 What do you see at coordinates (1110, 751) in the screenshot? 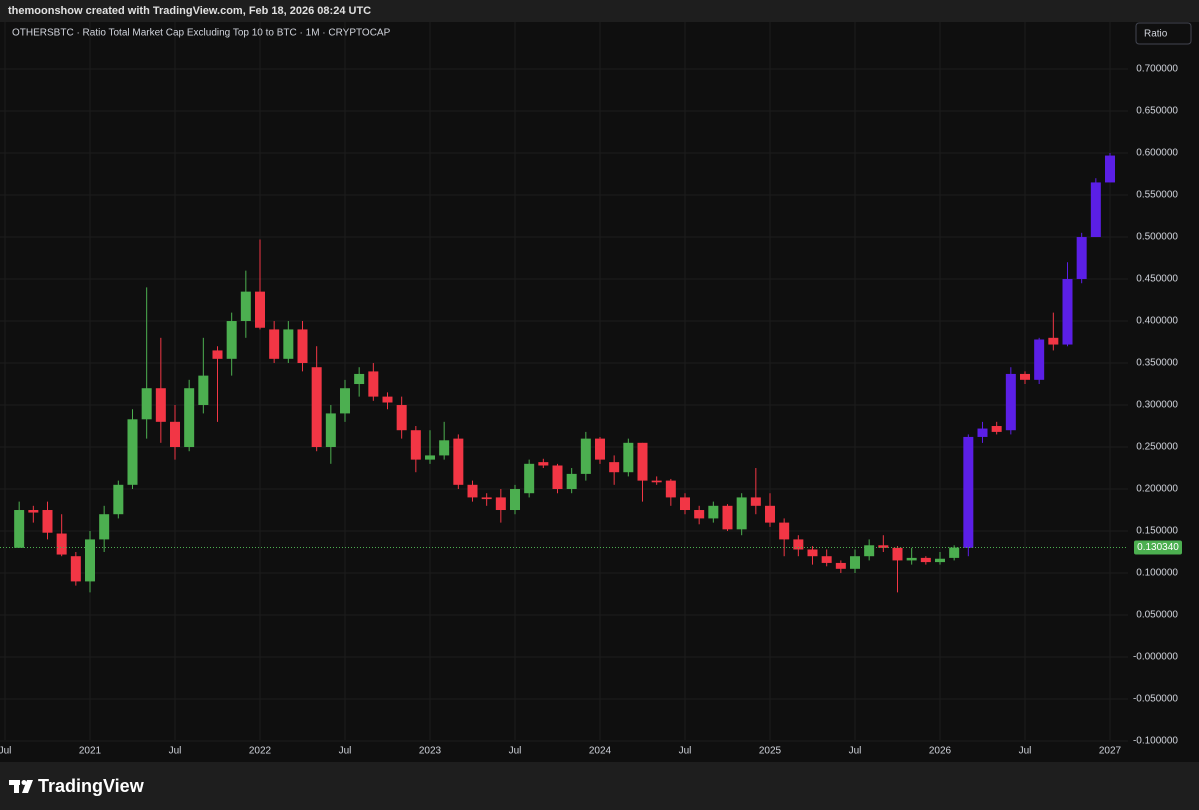
I see `x-tick-label: 2027` at bounding box center [1110, 751].